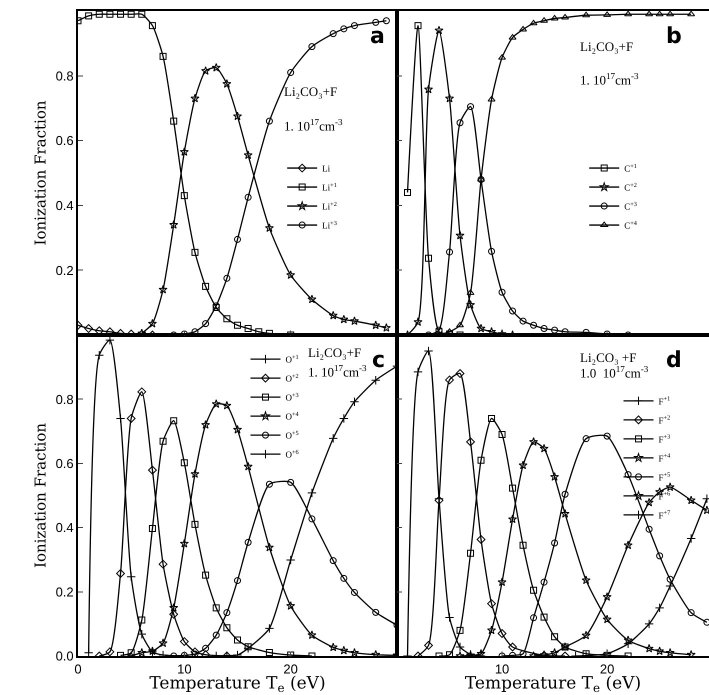  Describe the element at coordinates (292, 454) in the screenshot. I see `legend-label: O$^{+6}$` at that location.